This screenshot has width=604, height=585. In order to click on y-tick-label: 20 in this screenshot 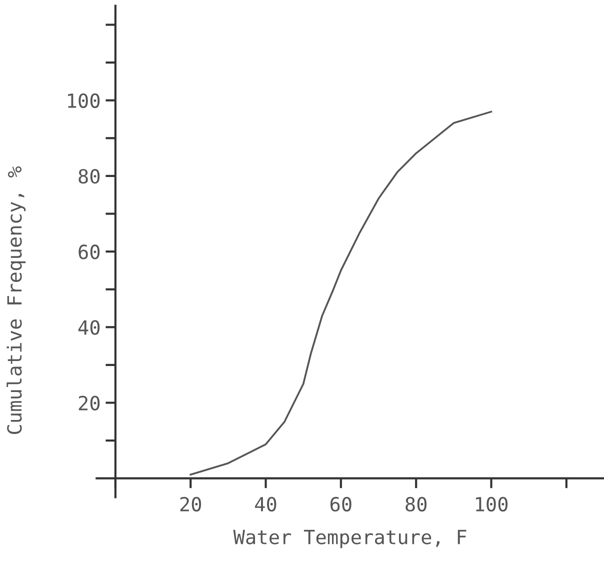, I will do `click(89, 403)`.